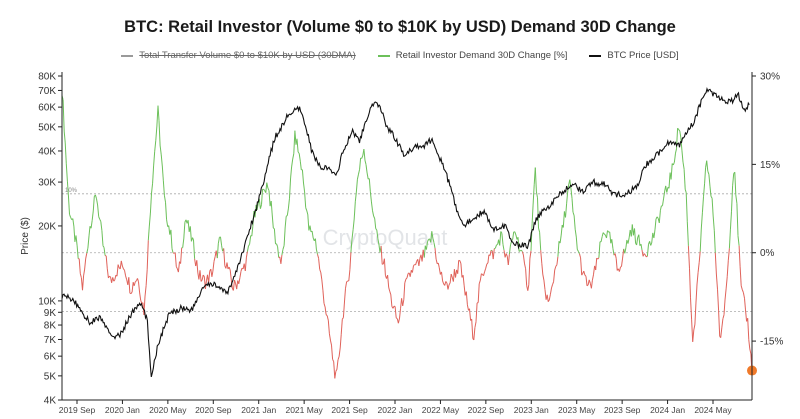  What do you see at coordinates (634, 55) in the screenshot?
I see `legend-item-btc-price: BTC Price [USD]` at bounding box center [634, 55].